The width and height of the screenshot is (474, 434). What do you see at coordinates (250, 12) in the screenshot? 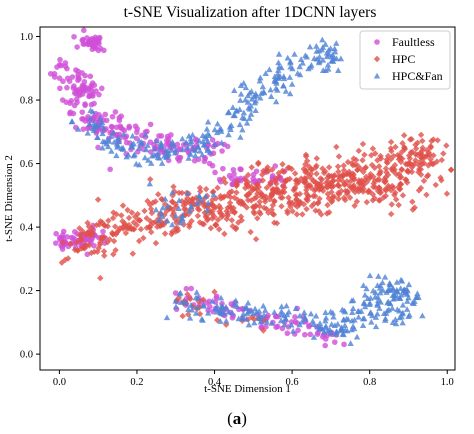
I see `chart-title: t-SNE Visualization after 1DCNN layers` at bounding box center [250, 12].